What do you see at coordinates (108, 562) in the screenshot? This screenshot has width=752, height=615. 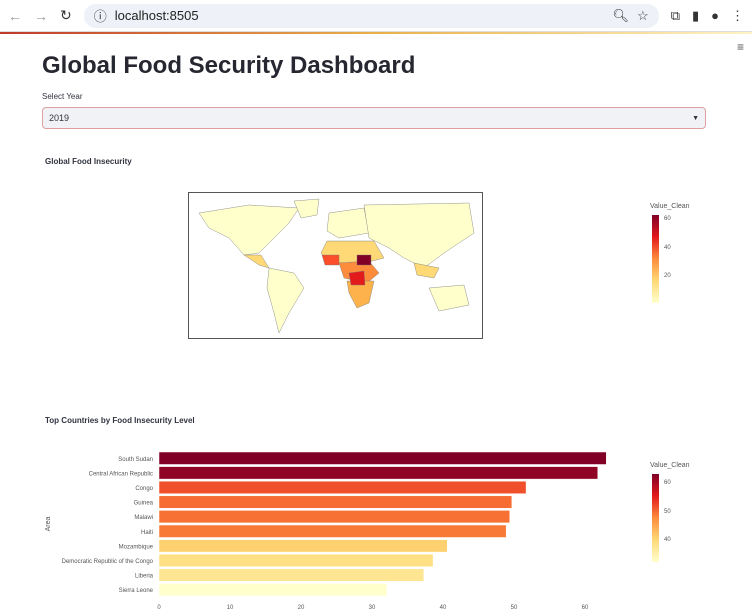 I see `bar-category-label: Democratic Republic of the Congo` at bounding box center [108, 562].